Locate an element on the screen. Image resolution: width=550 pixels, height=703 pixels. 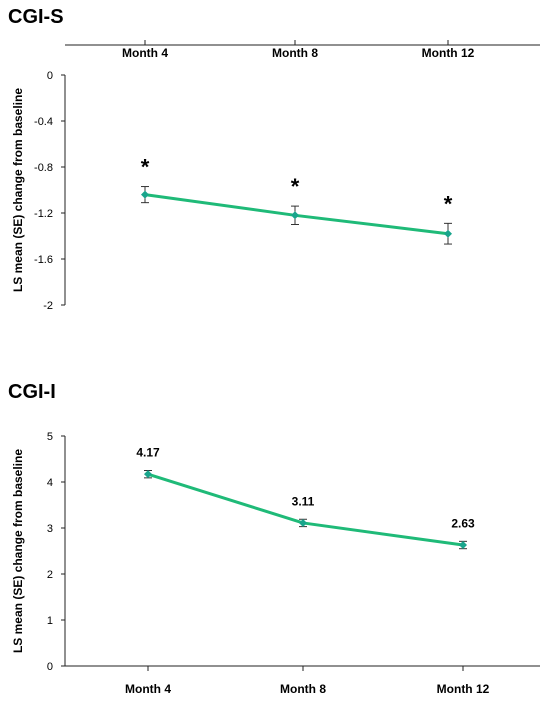
y-tick-label: 1 is located at coordinates (50, 621).